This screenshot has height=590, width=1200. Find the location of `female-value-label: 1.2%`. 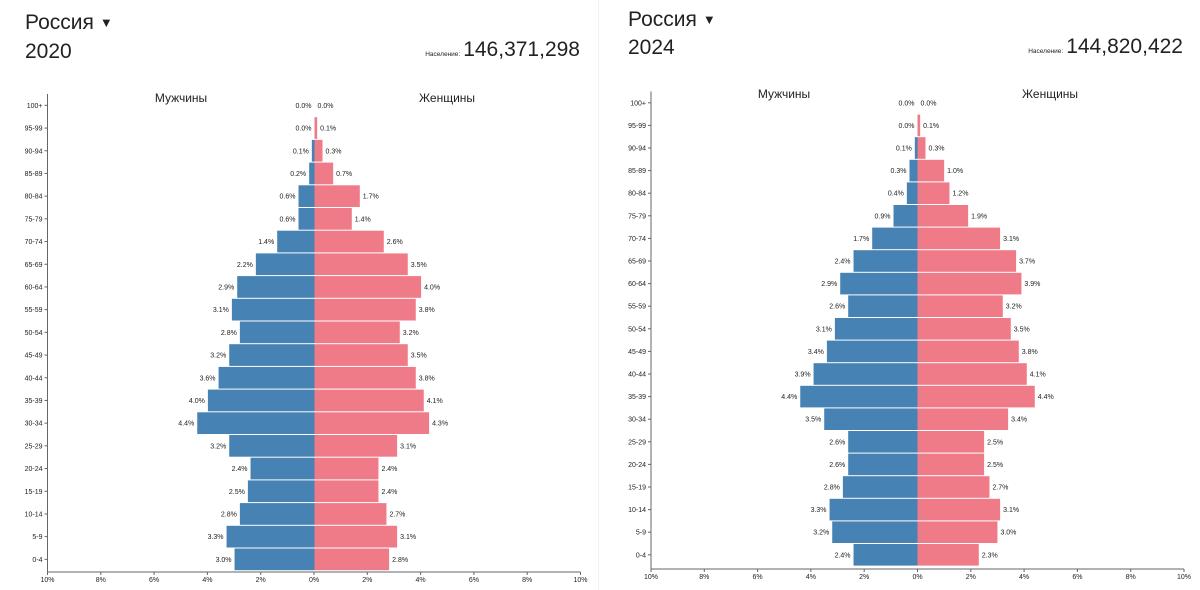

female-value-label: 1.2% is located at coordinates (960, 194).